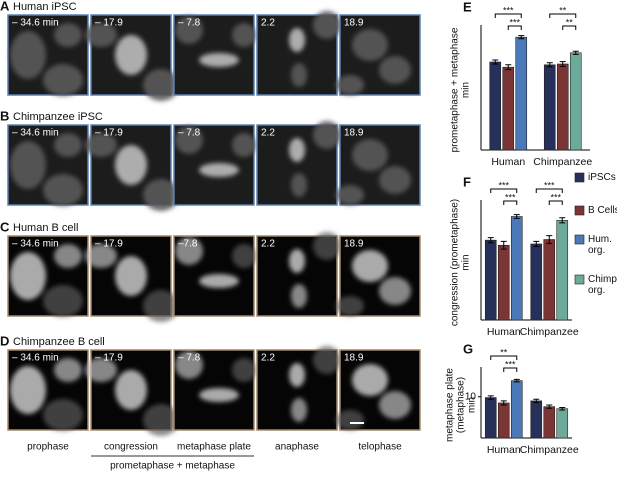 The height and width of the screenshot is (490, 617). What do you see at coordinates (268, 23) in the screenshot?
I see `time-label: 2.2` at bounding box center [268, 23].